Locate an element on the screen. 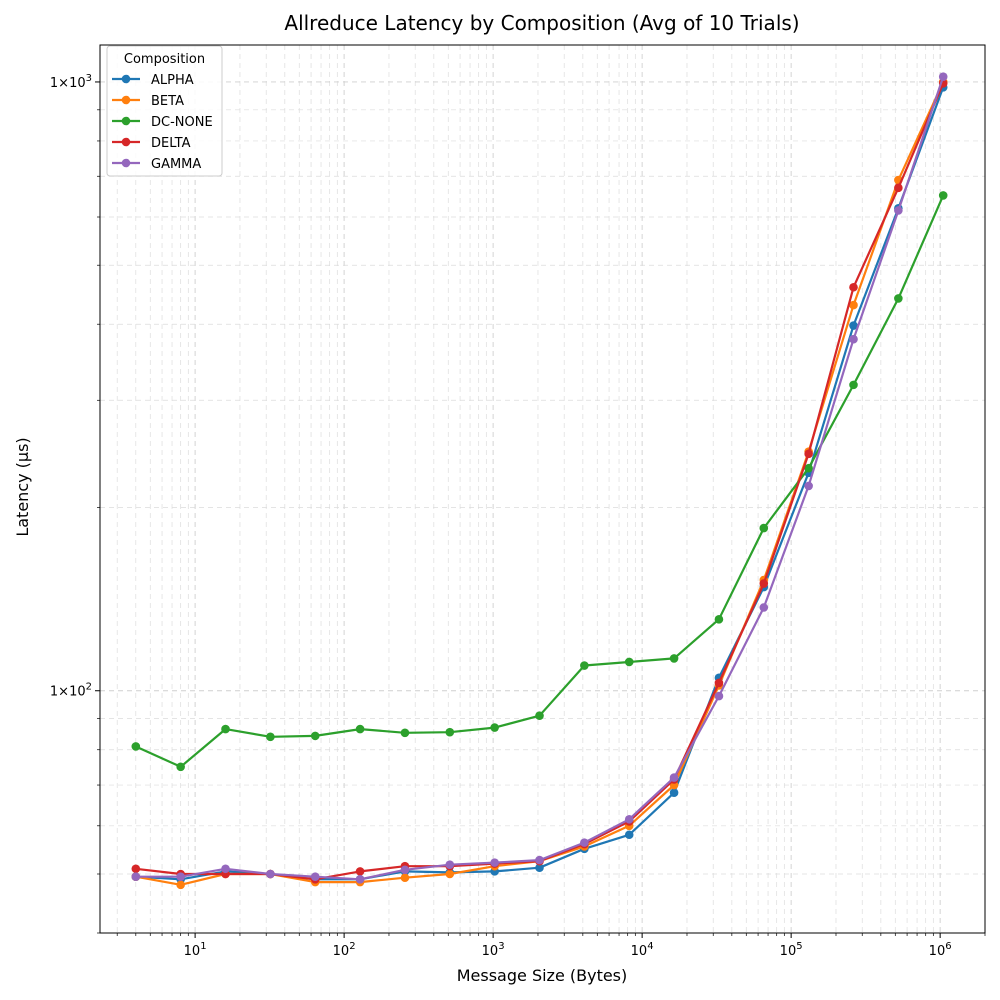 The height and width of the screenshot is (1000, 1000). x-tick-label: 10² is located at coordinates (344, 950).